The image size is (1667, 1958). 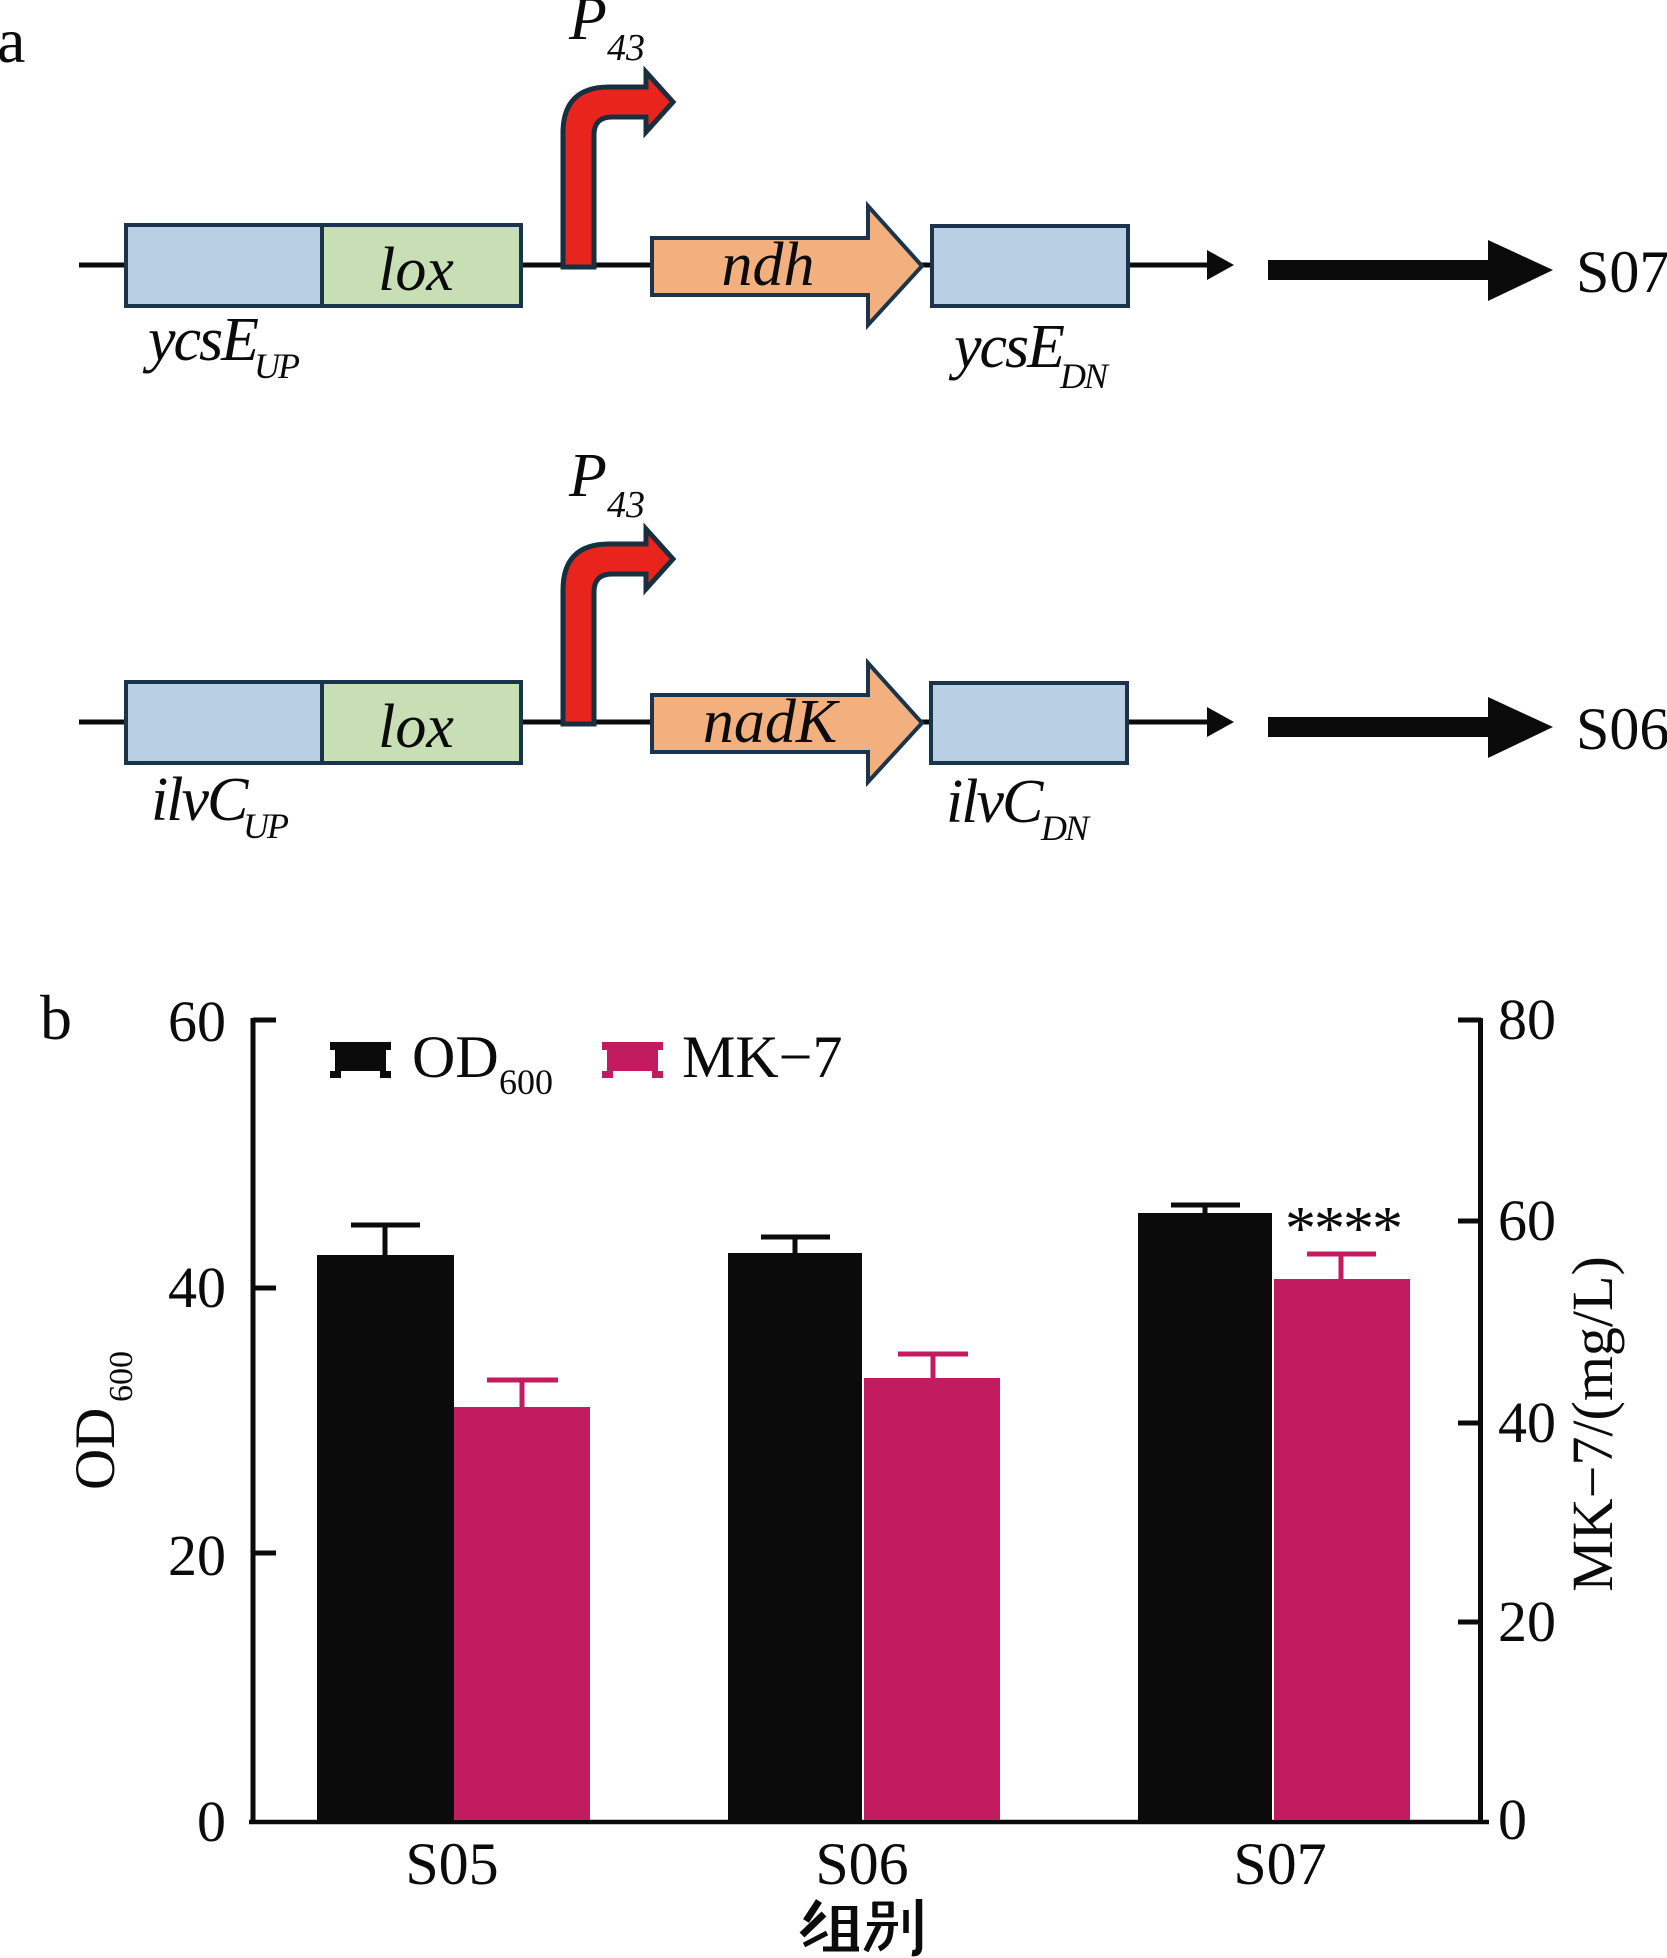 I want to click on svg-text: S05, so click(x=451, y=1864).